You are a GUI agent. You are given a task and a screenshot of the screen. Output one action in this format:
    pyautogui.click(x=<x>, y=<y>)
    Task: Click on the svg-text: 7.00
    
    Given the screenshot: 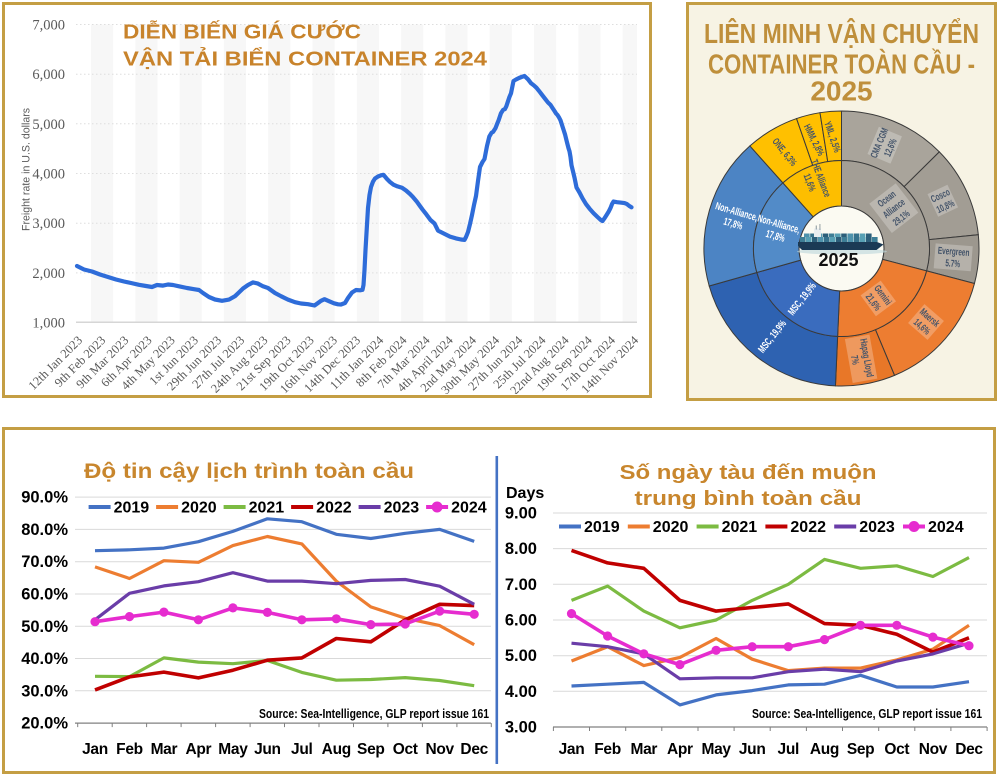 What is the action you would take?
    pyautogui.click(x=521, y=585)
    